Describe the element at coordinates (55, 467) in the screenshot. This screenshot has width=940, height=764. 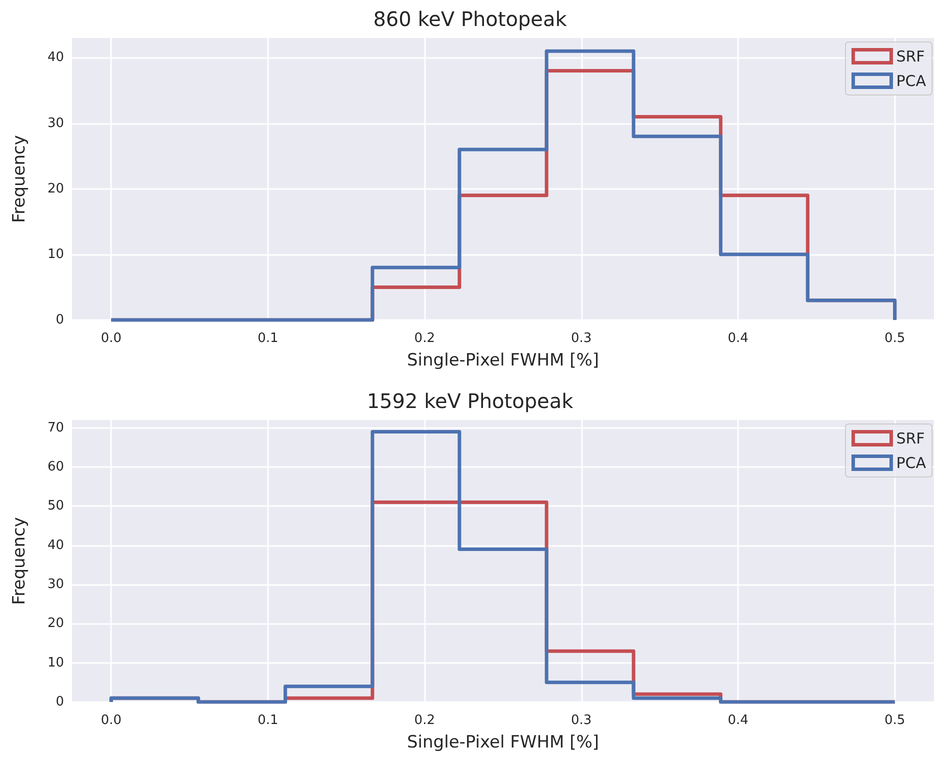
I see `y-tick-label: 60` at that location.